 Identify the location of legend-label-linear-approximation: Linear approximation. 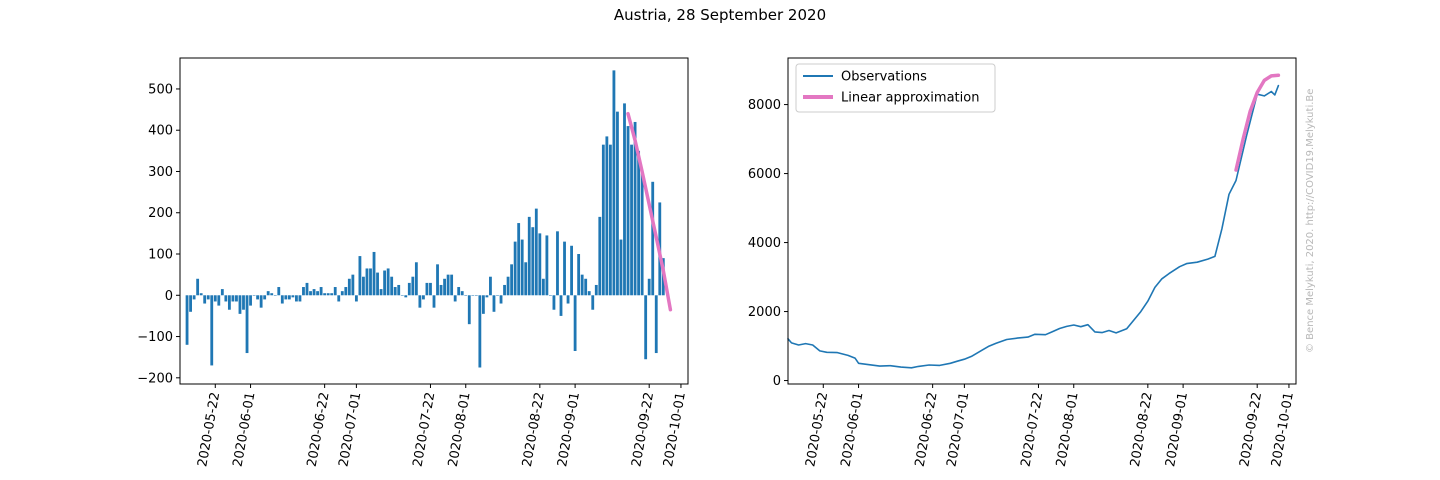
(910, 98).